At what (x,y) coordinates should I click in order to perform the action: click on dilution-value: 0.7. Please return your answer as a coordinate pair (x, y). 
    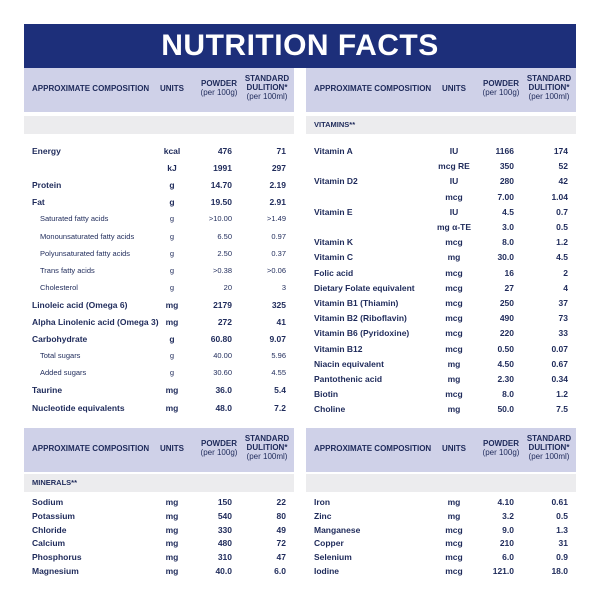
    Looking at the image, I should click on (562, 211).